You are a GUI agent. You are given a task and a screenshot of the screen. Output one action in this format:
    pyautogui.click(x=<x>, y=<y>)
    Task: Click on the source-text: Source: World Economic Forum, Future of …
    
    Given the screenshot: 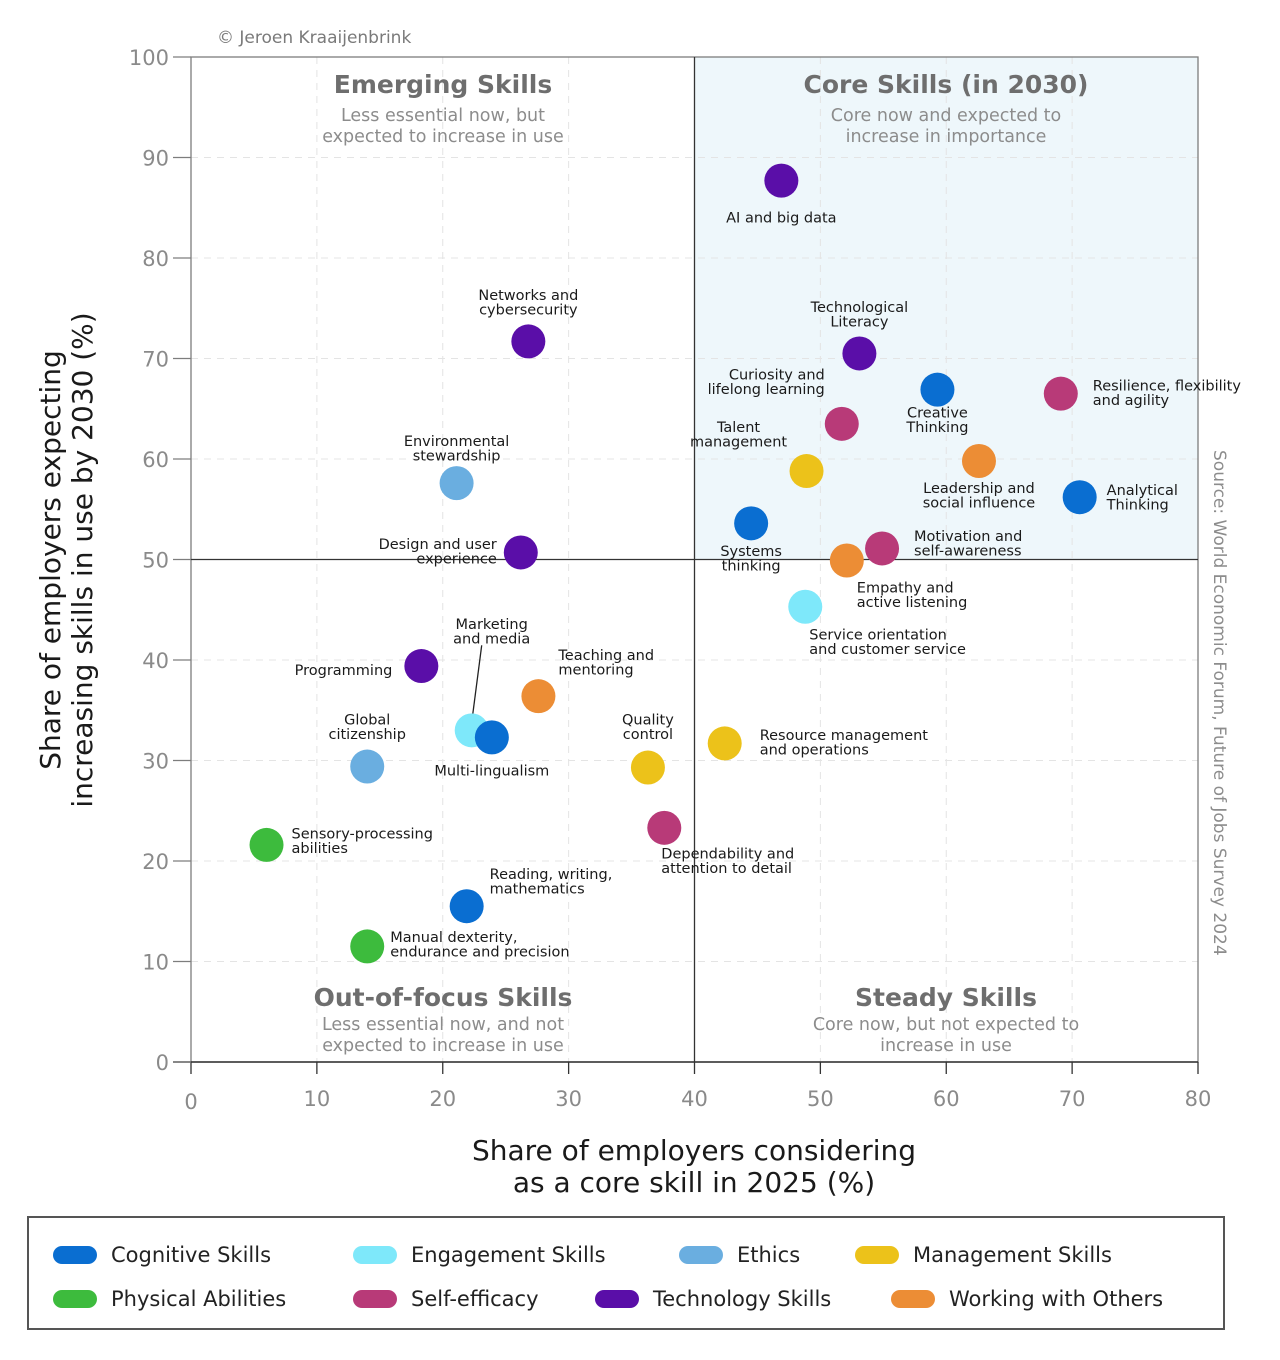 What is the action you would take?
    pyautogui.click(x=1219, y=703)
    